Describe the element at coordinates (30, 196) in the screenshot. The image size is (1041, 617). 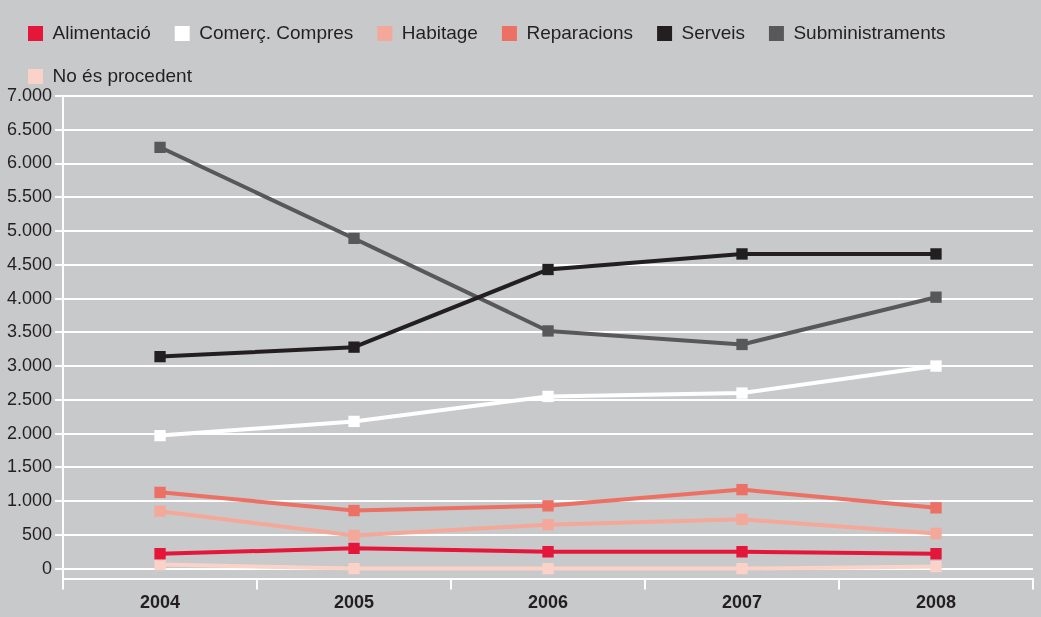
I see `y-tick-label: 5.500` at that location.